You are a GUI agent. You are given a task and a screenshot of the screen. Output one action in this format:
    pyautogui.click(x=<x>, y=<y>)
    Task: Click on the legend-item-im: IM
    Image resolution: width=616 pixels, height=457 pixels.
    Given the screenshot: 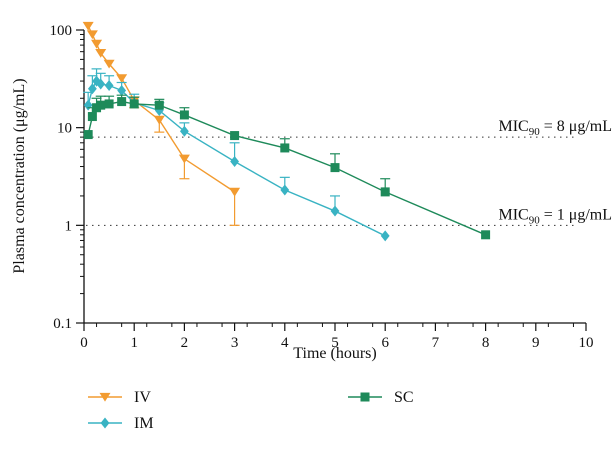 What is the action you would take?
    pyautogui.click(x=121, y=423)
    